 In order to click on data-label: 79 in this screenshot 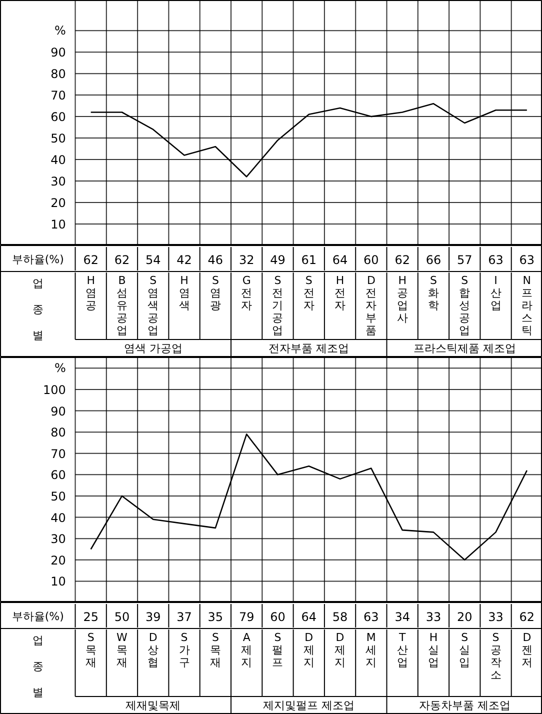, I will do `click(246, 617)`.